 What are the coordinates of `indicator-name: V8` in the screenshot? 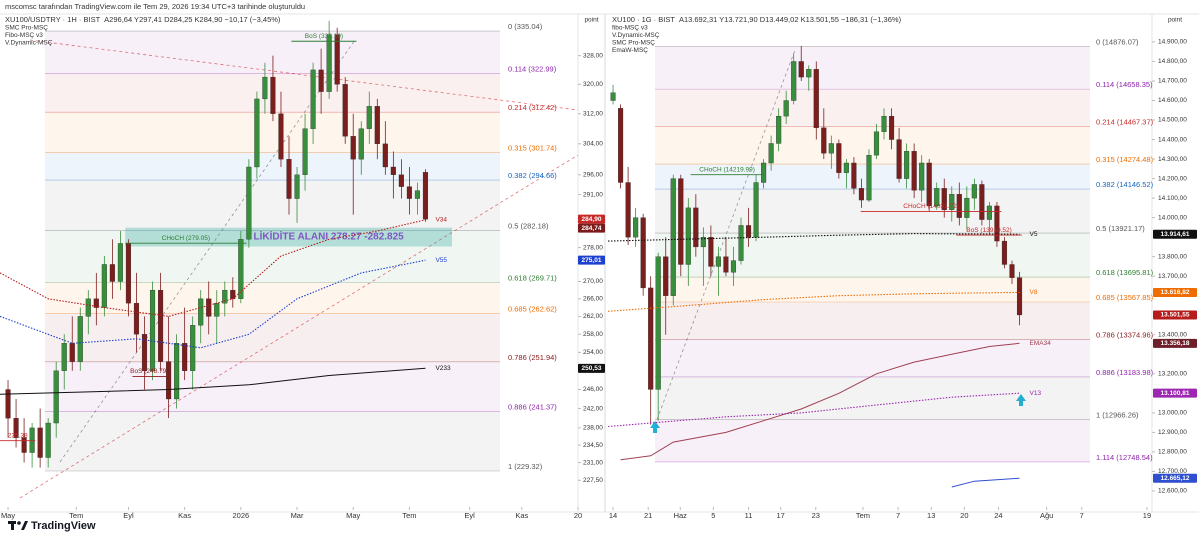 It's located at (1034, 292).